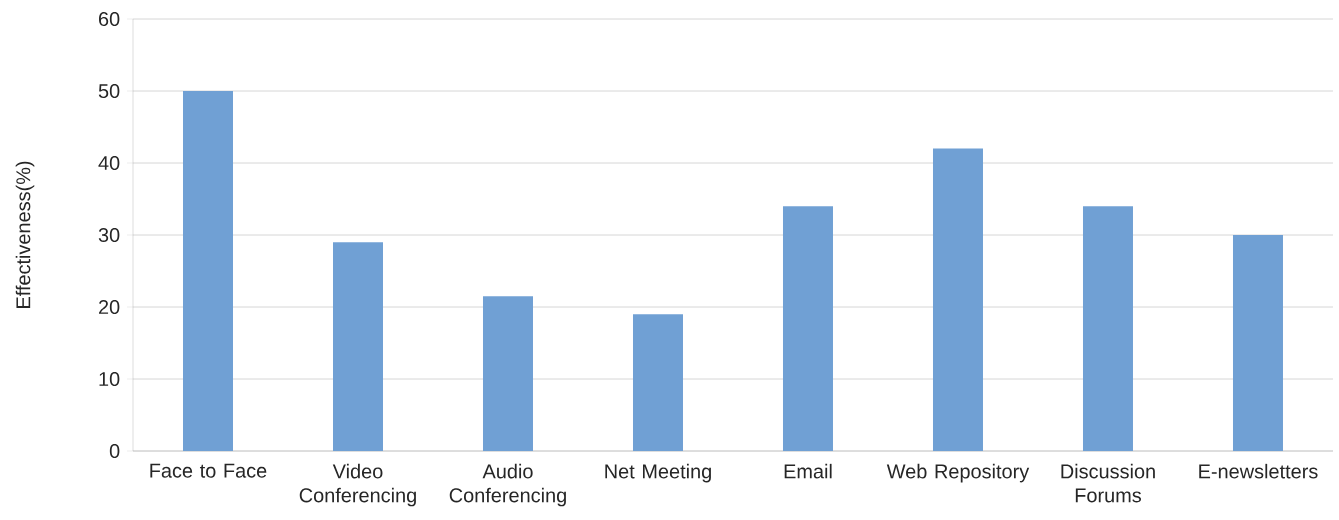 Image resolution: width=1339 pixels, height=520 pixels. I want to click on y-tick-label: 60, so click(109, 19).